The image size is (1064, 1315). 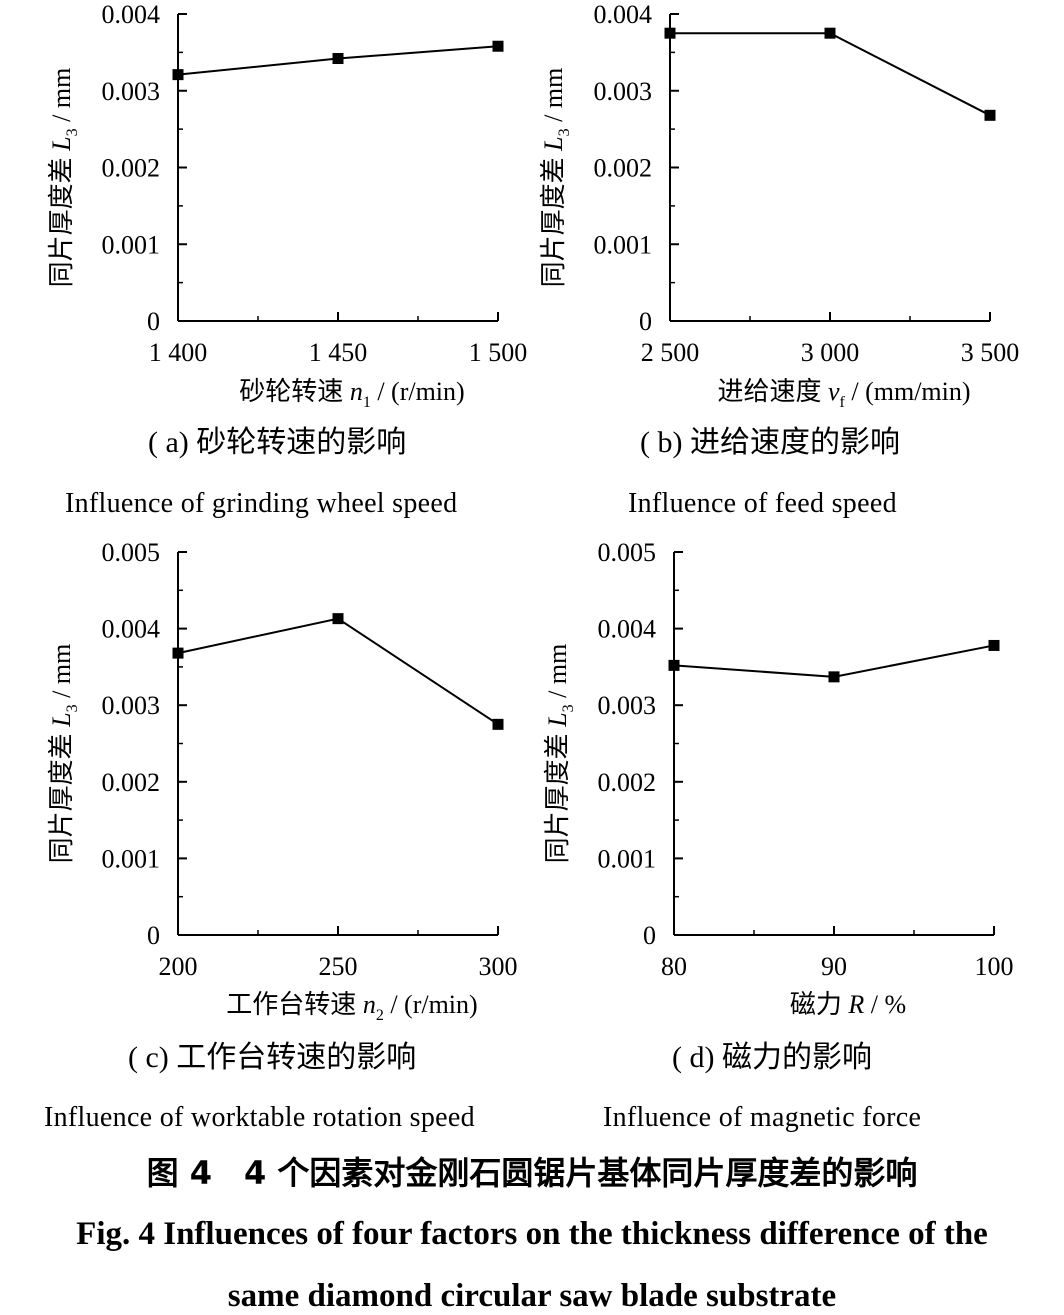 What do you see at coordinates (338, 966) in the screenshot?
I see `x-tick-label-c: 250` at bounding box center [338, 966].